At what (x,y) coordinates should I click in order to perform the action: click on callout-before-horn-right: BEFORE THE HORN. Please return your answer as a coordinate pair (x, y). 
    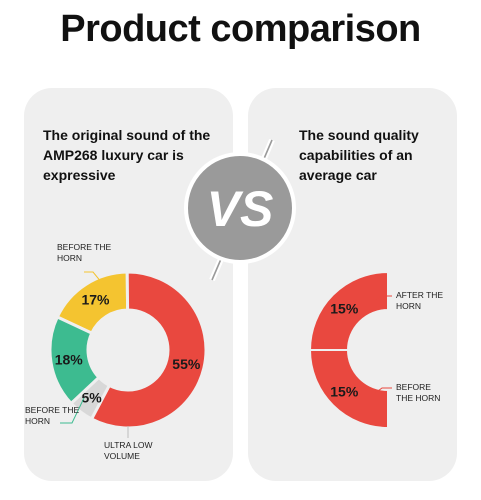
    Looking at the image, I should click on (418, 392).